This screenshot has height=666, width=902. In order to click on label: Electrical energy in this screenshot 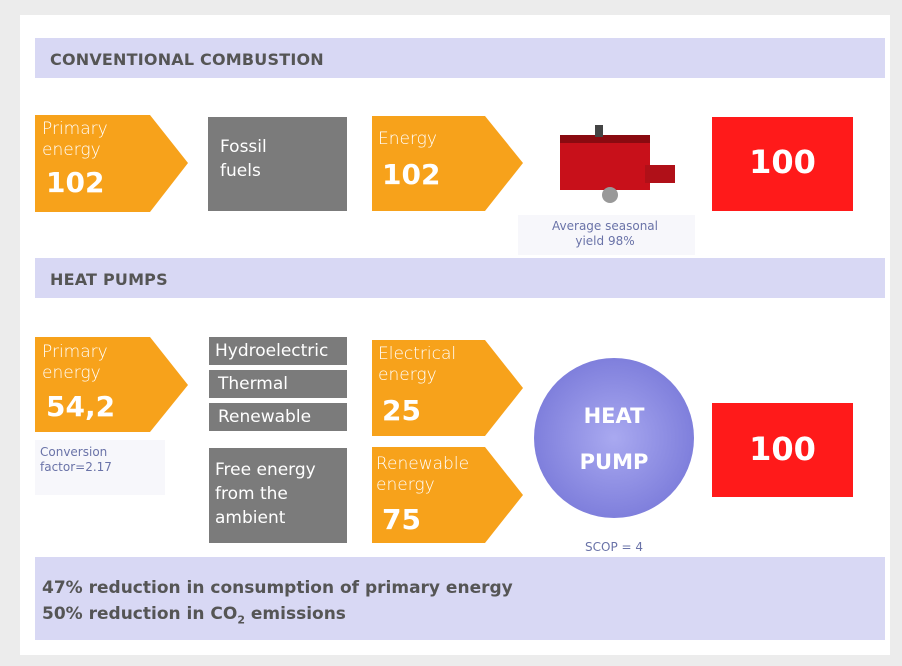, I will do `click(417, 364)`.